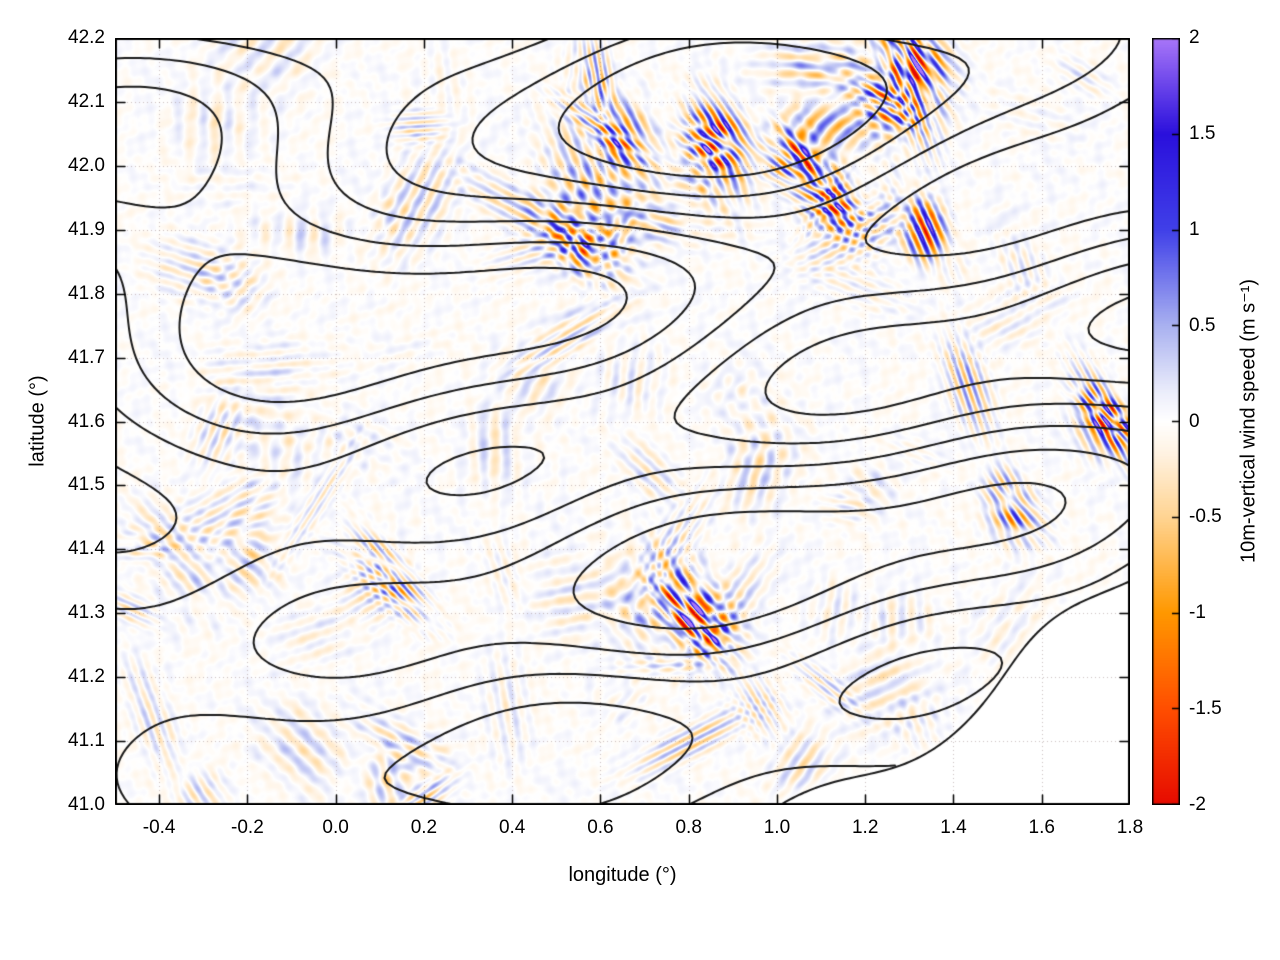 This screenshot has width=1280, height=960. Describe the element at coordinates (86, 549) in the screenshot. I see `y-tick-label: 41.4` at that location.